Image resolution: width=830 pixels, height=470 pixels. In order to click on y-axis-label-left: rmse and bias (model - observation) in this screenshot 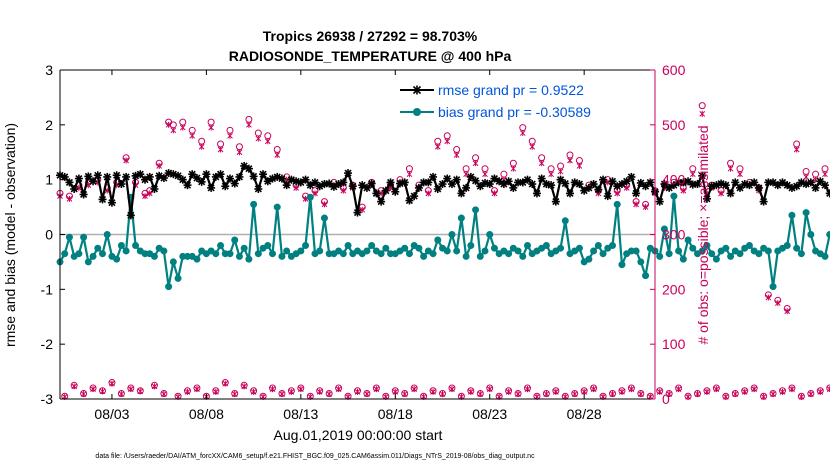, I will do `click(10, 235)`.